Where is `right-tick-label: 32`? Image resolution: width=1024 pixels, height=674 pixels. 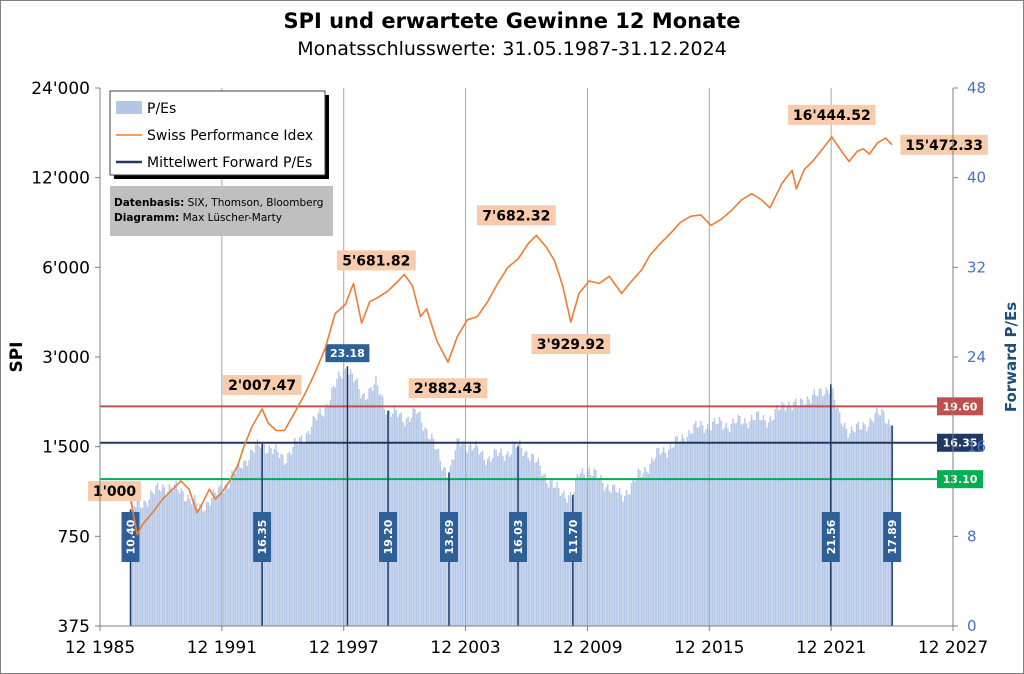 right-tick-label: 32 is located at coordinates (976, 267).